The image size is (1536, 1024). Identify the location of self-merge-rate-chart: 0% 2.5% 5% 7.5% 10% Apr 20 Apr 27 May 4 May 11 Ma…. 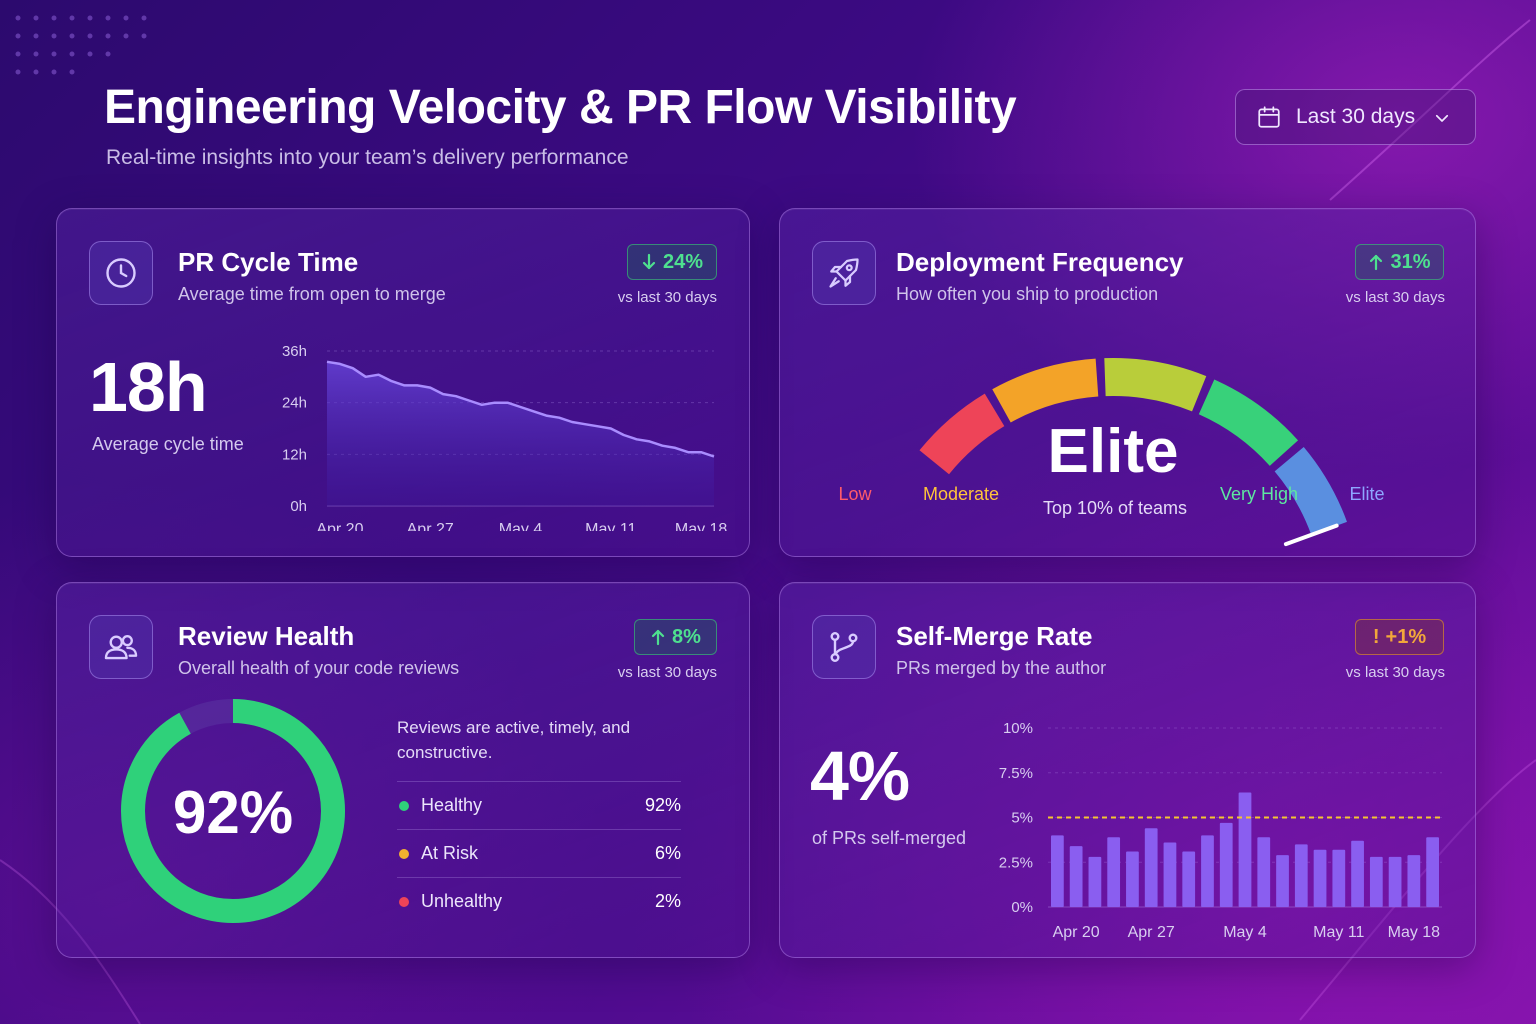
(1220, 830).